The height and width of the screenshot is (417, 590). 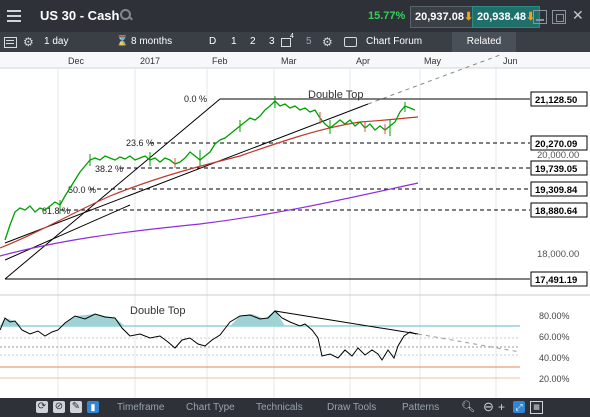 What do you see at coordinates (93, 407) in the screenshot?
I see `bookmark-icon: ▮` at bounding box center [93, 407].